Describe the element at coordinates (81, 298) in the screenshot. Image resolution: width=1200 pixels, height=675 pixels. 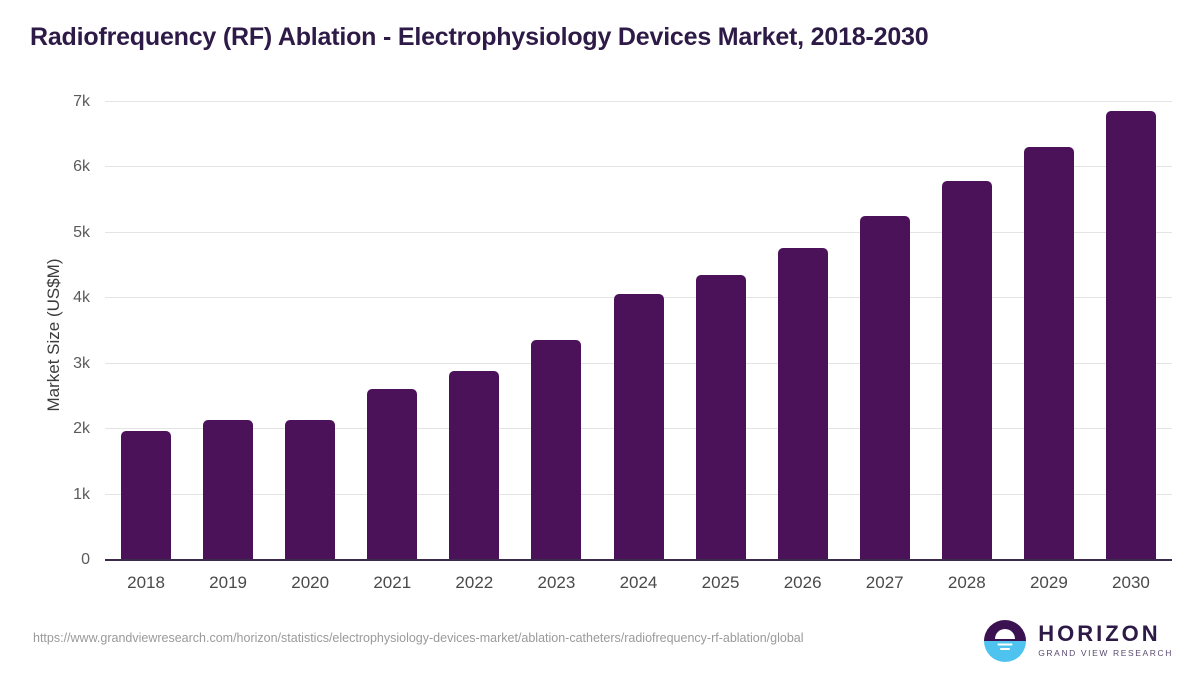
I see `y-axis-tick: 4k` at that location.